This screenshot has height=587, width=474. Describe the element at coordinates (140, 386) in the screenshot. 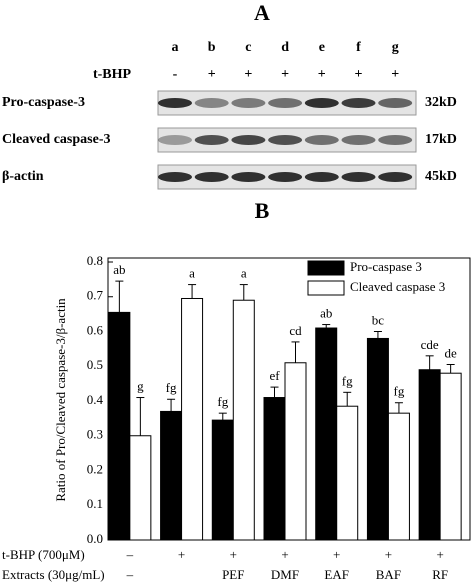

I see `significance-letter: g` at that location.